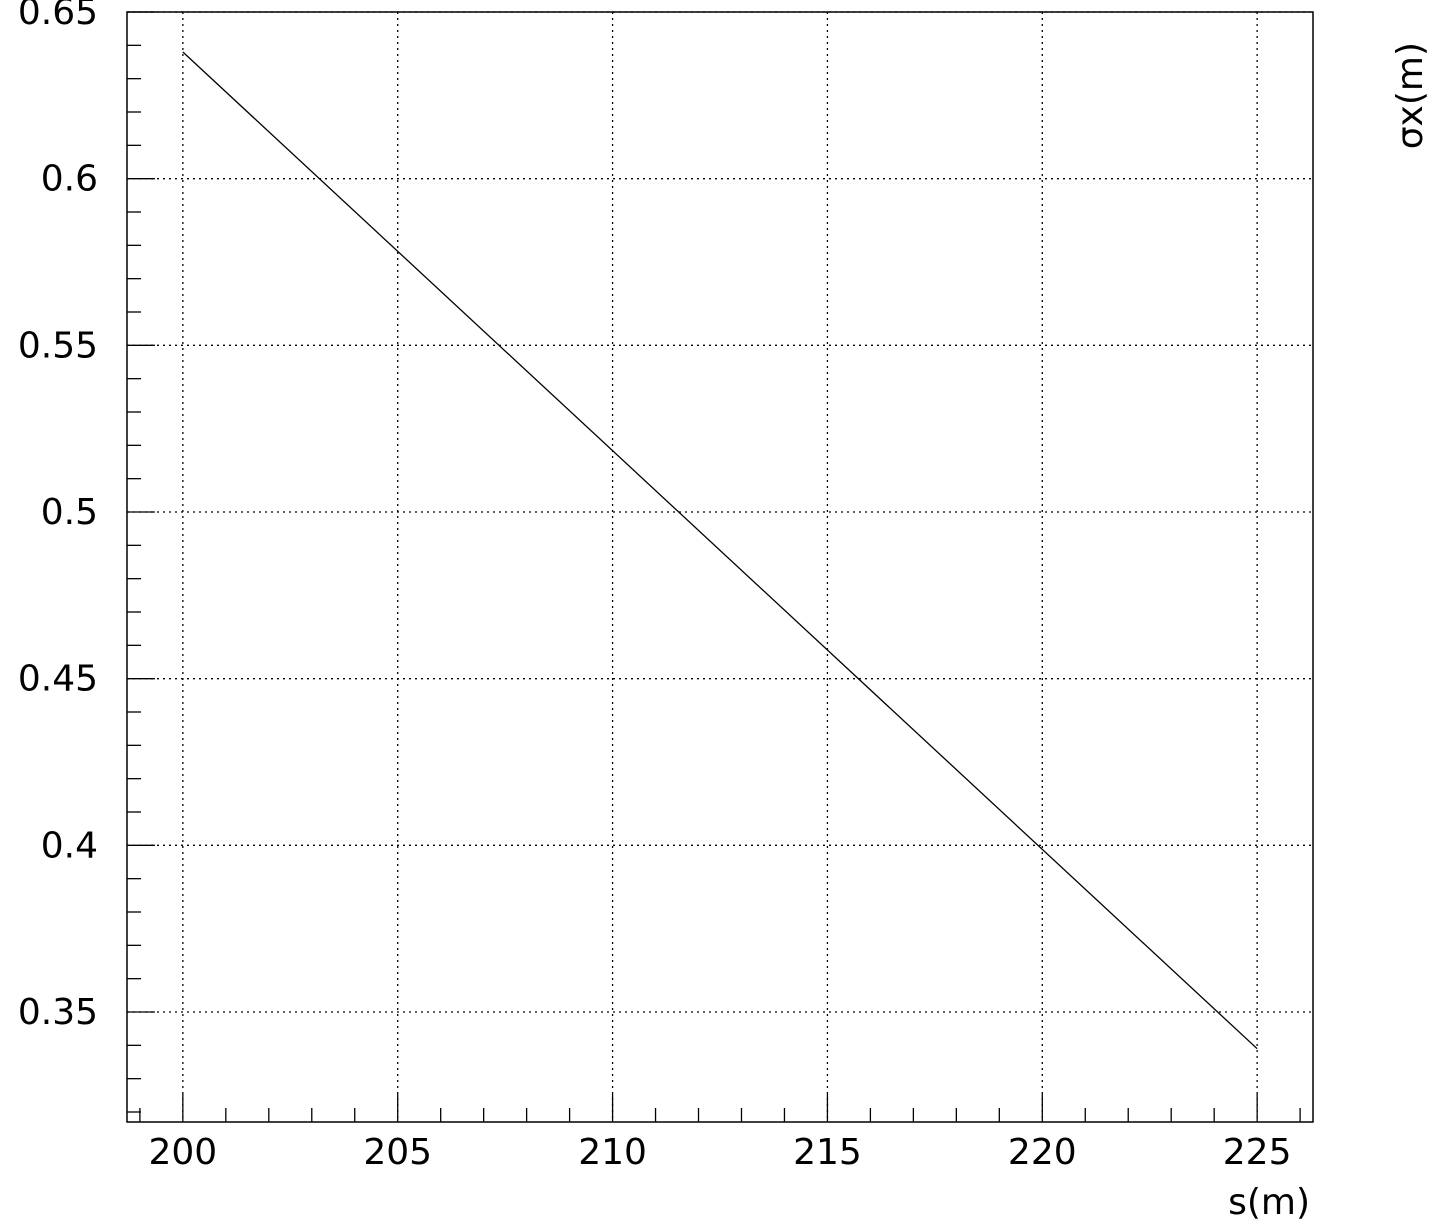 The width and height of the screenshot is (1445, 1226). Describe the element at coordinates (58, 679) in the screenshot. I see `y-tick-label: 0.45` at that location.